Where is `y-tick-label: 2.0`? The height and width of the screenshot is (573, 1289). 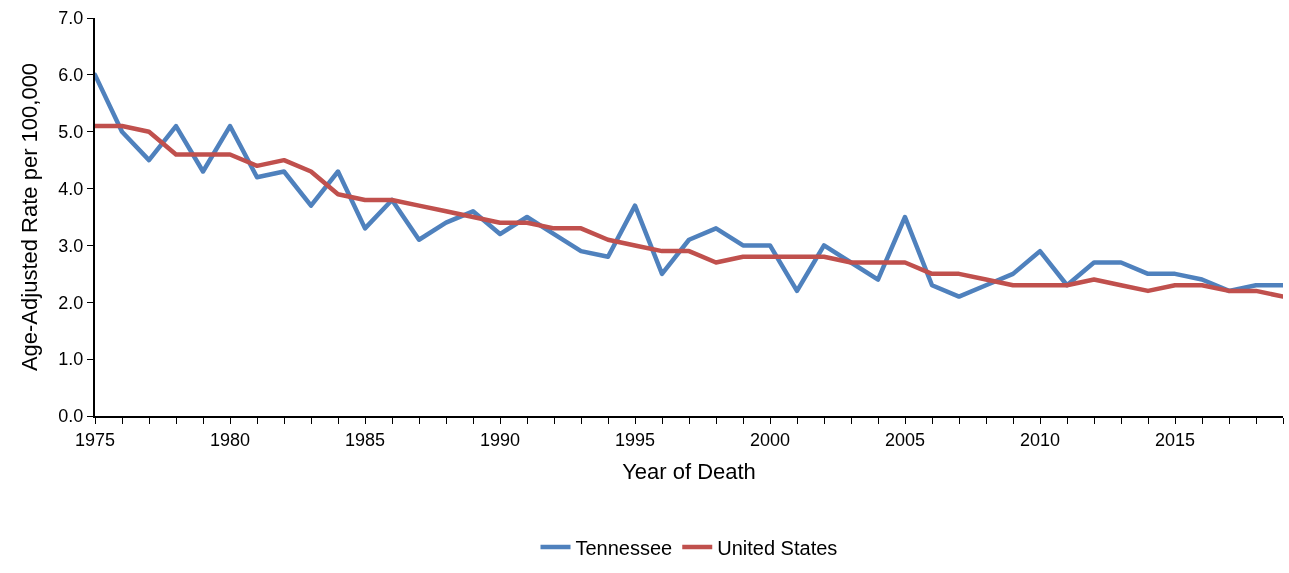 y-tick-label: 2.0 is located at coordinates (71, 302).